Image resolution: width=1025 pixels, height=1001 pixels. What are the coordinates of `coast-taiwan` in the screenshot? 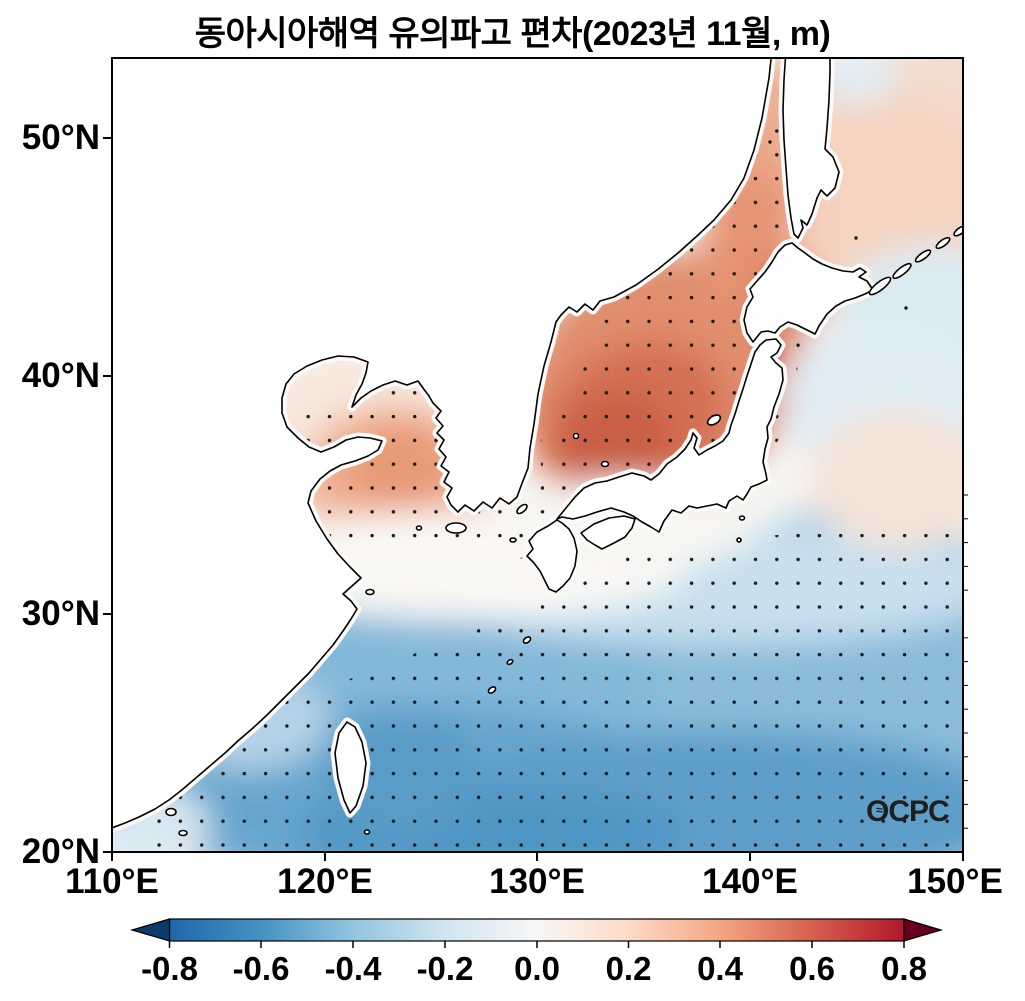 It's located at (350, 767).